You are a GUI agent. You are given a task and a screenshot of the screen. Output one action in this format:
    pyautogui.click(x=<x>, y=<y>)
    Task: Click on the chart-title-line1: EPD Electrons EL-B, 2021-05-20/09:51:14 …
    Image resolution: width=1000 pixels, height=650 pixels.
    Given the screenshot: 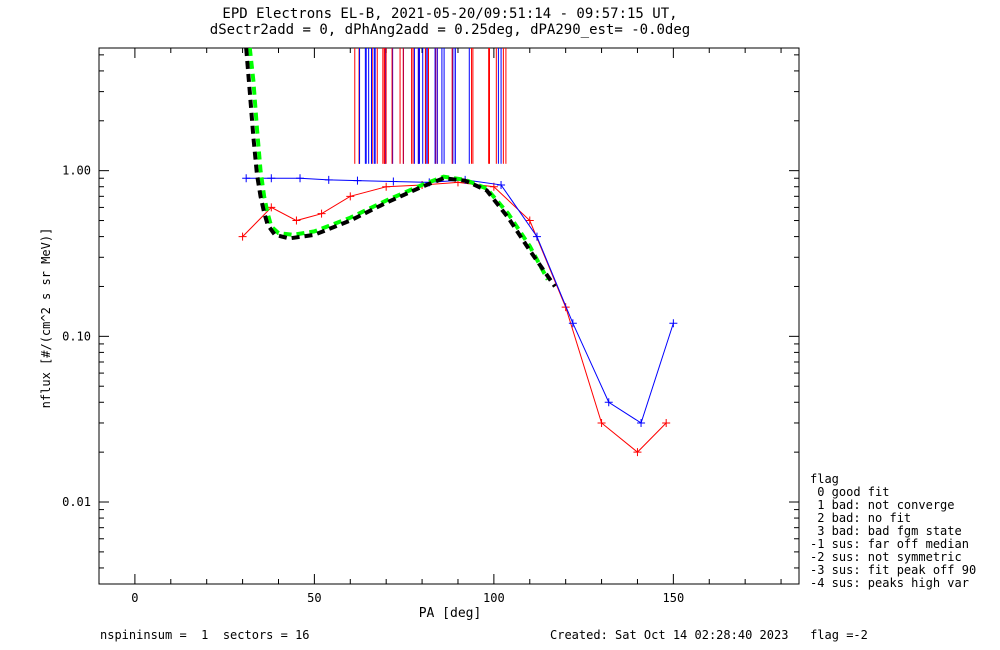 What is the action you would take?
    pyautogui.click(x=450, y=14)
    